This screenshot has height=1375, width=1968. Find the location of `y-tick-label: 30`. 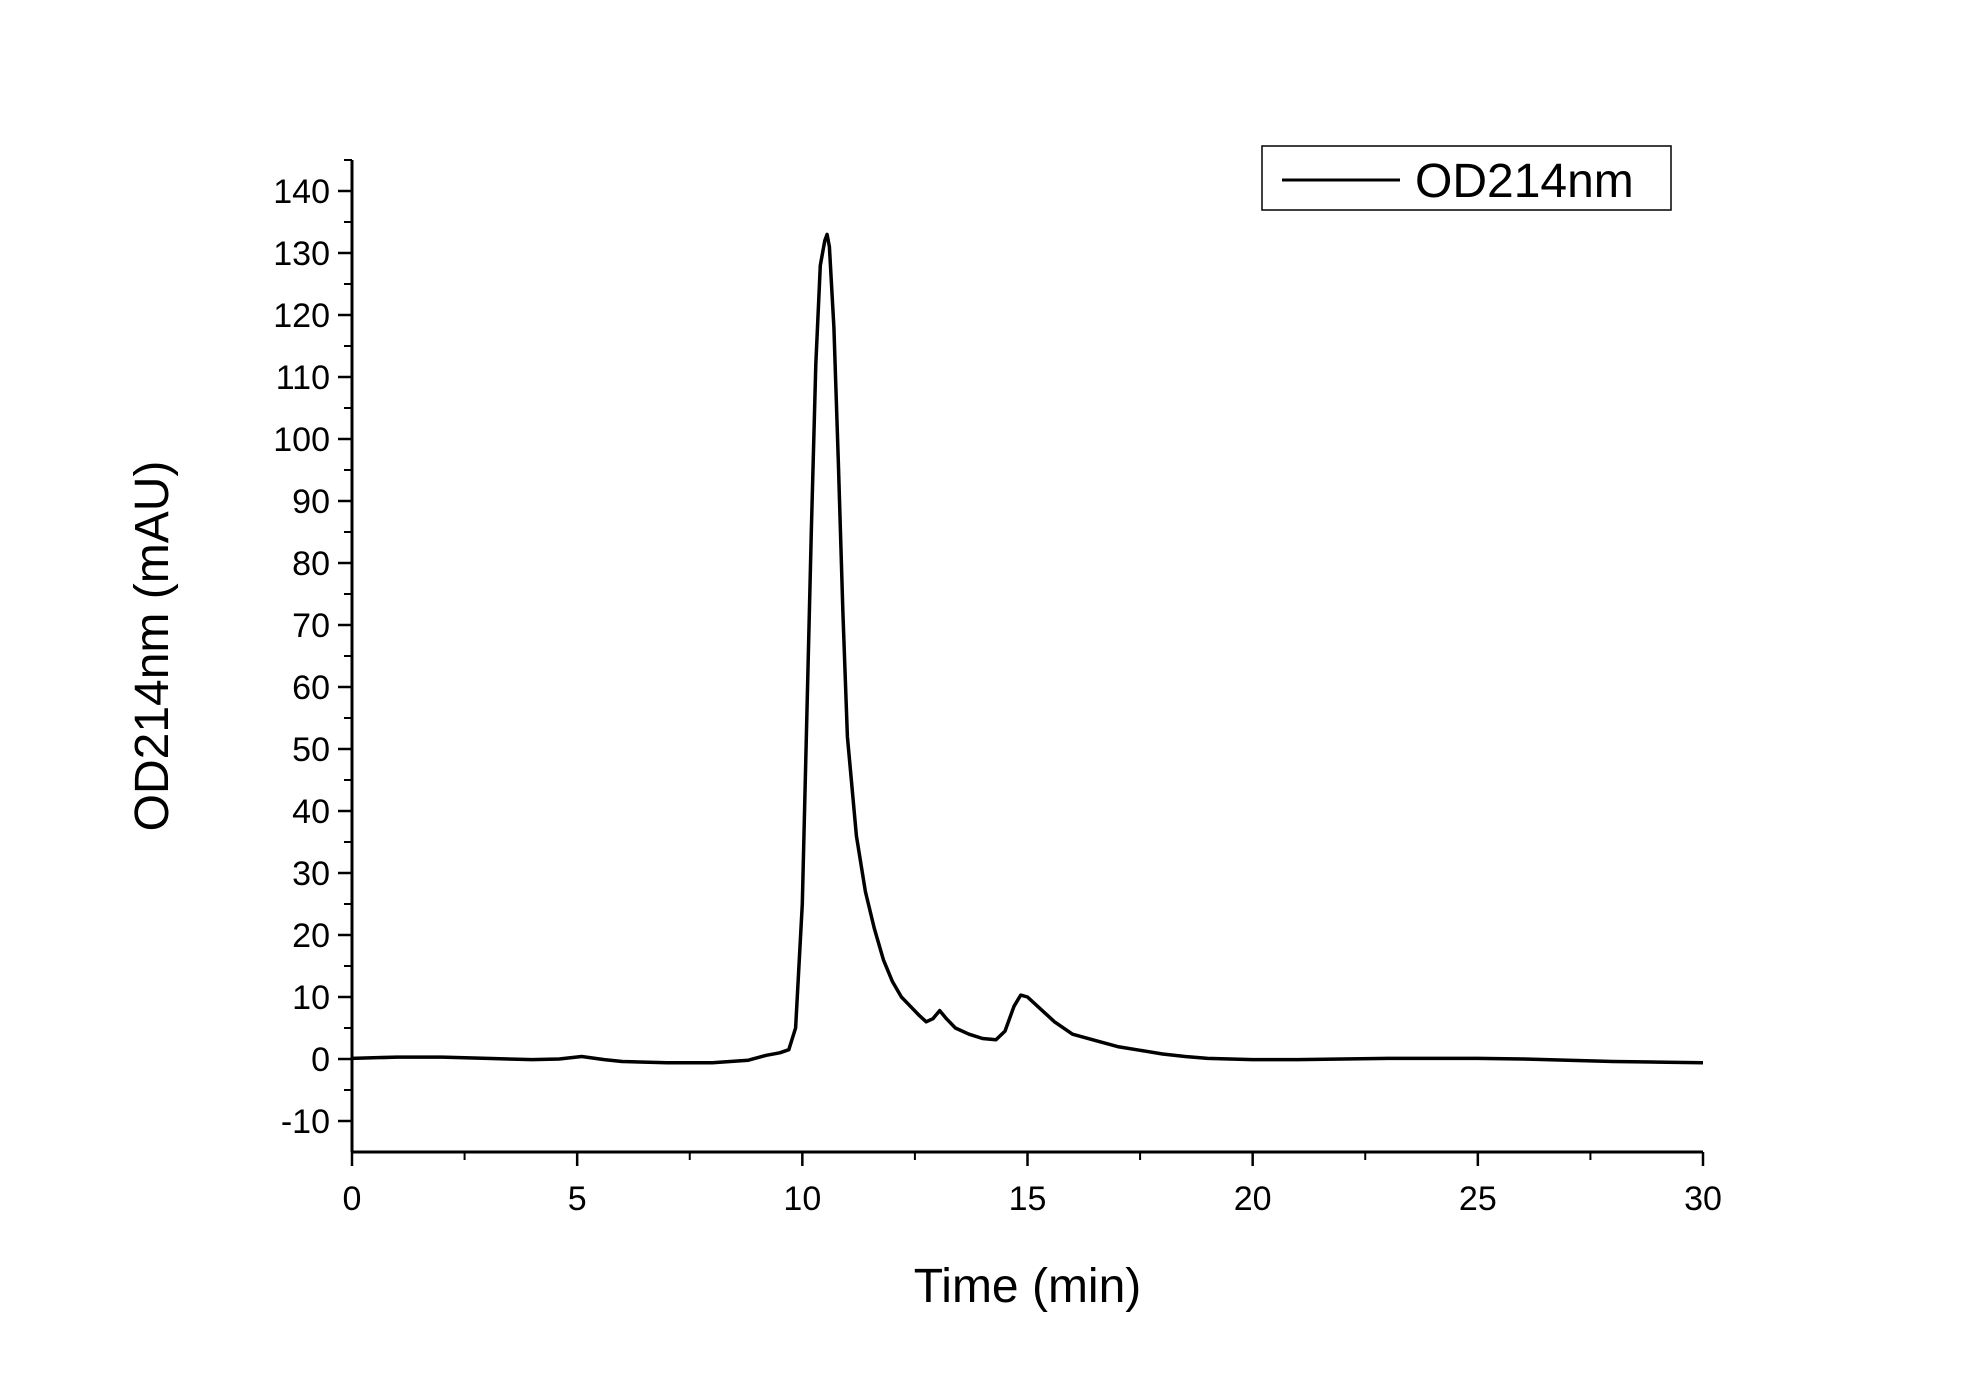

y-tick-label: 30 is located at coordinates (311, 874).